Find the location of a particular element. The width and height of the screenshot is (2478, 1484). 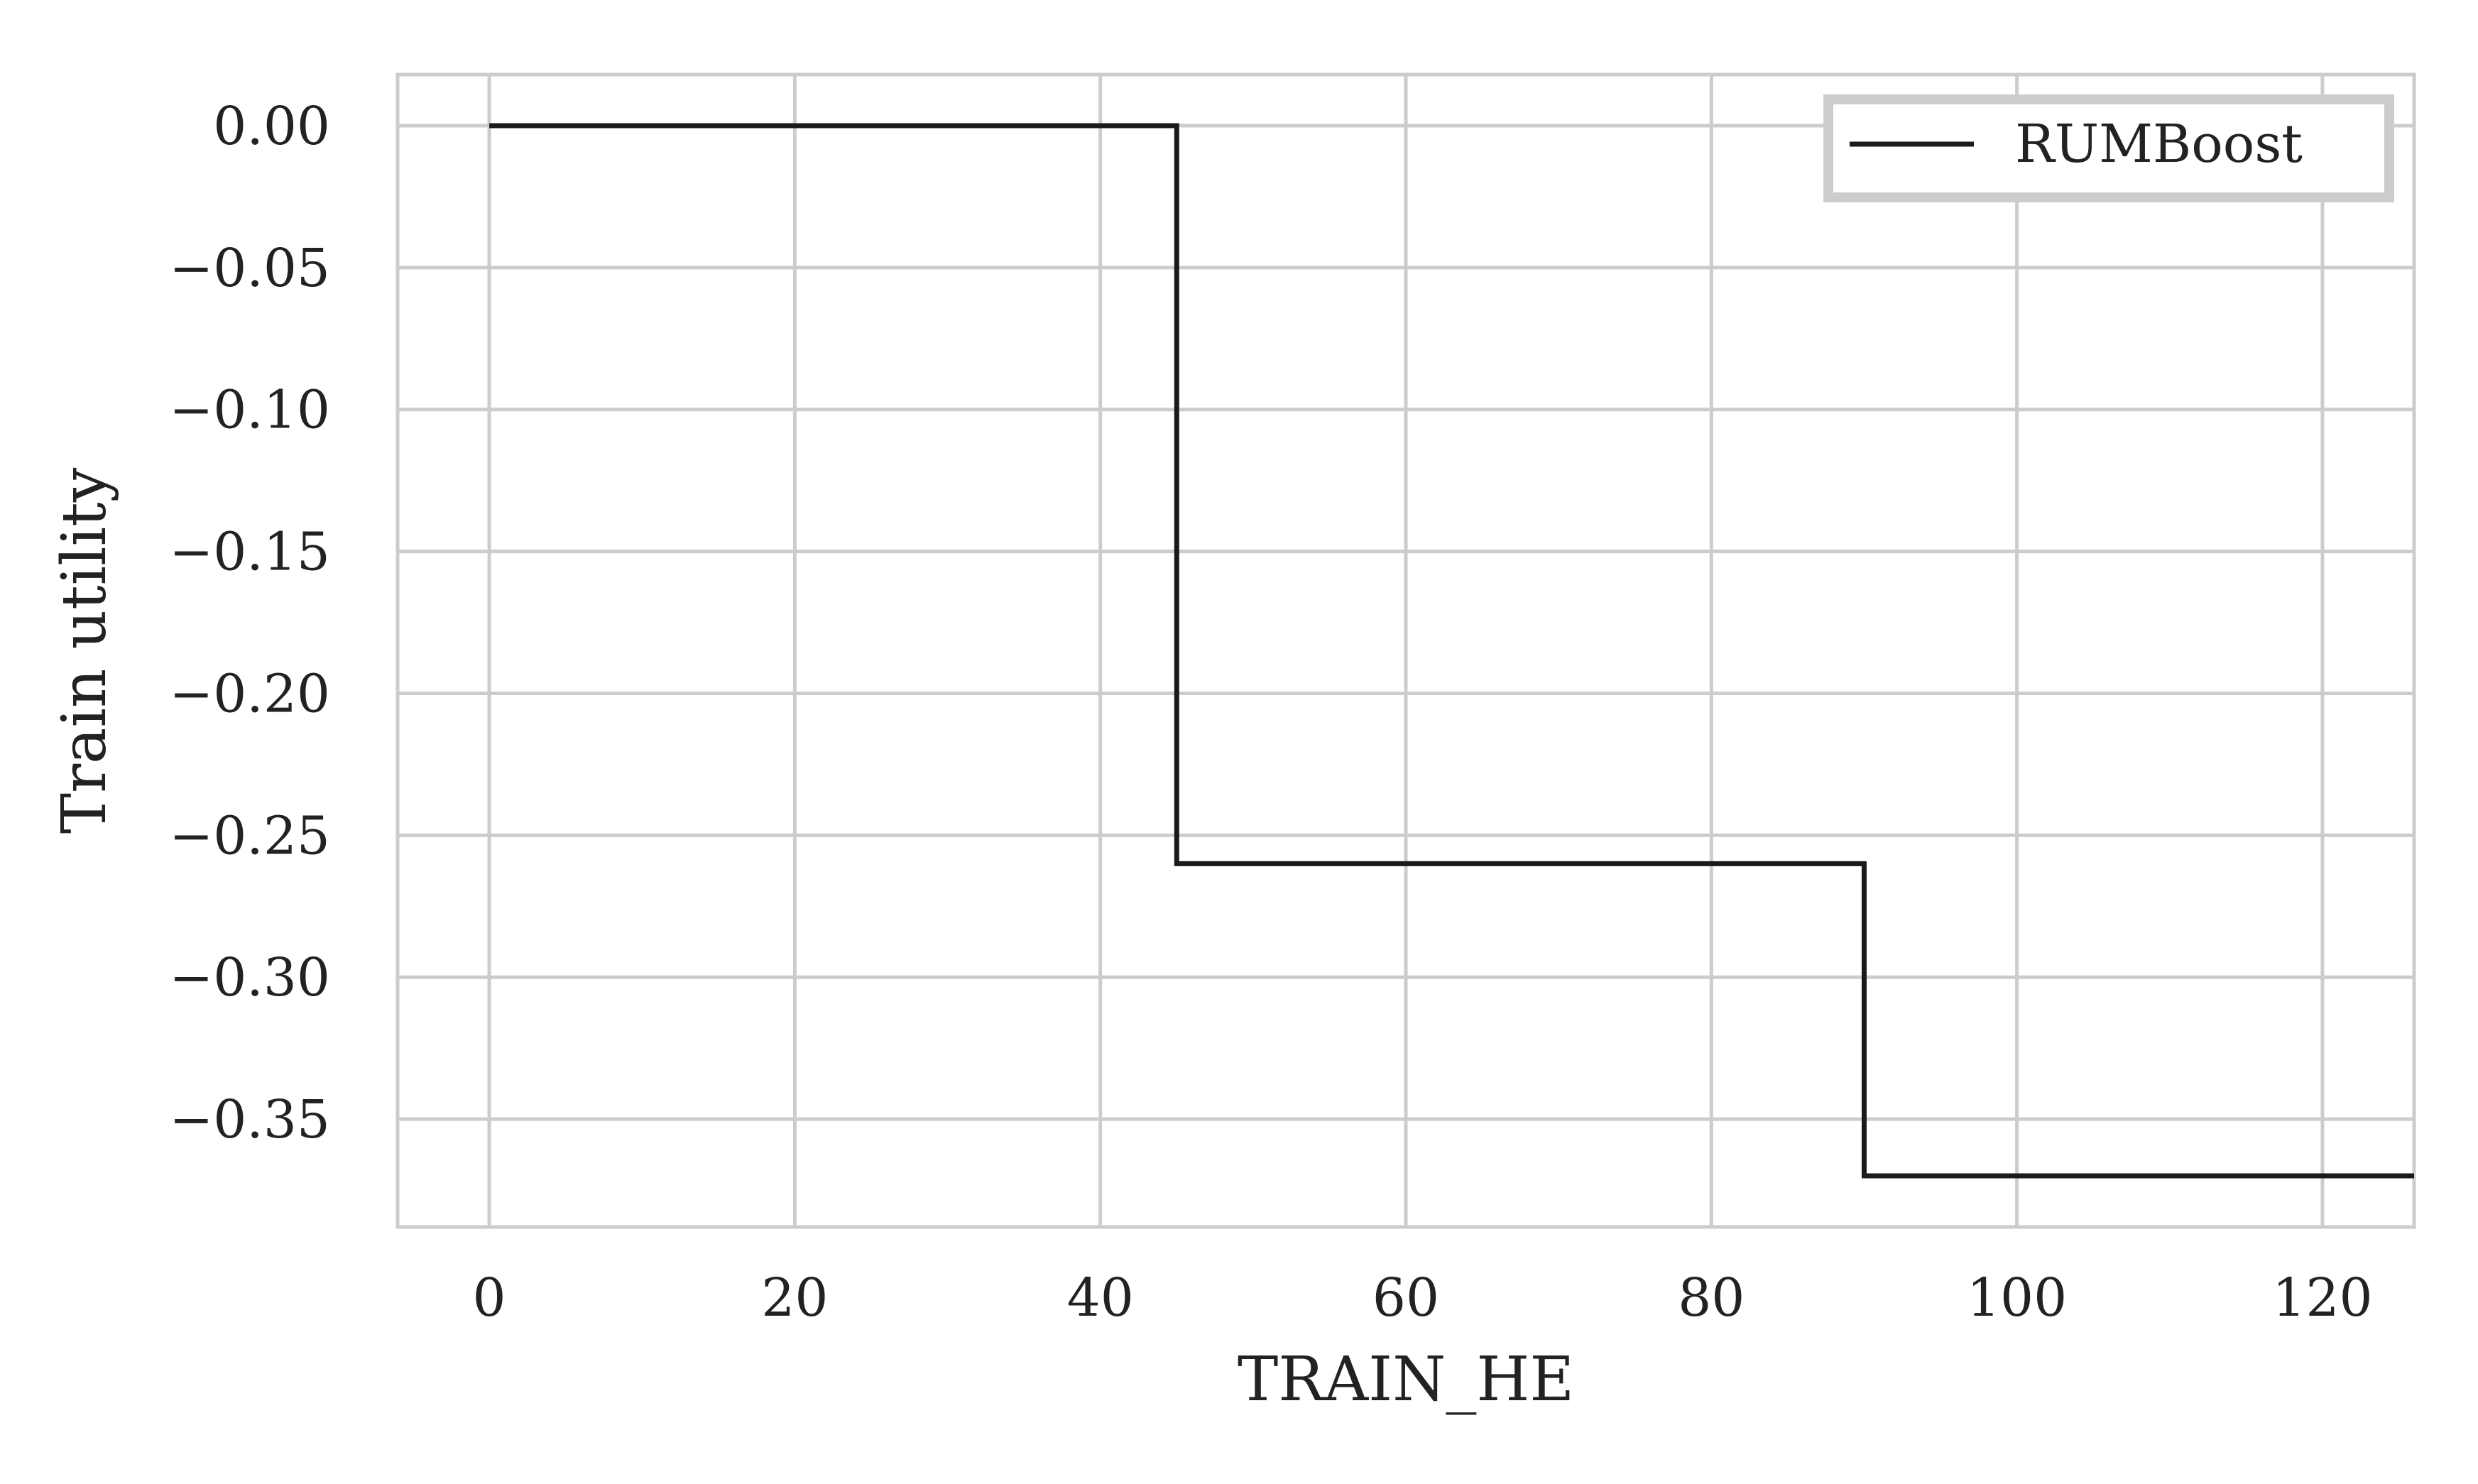

x-tick-label: 40 is located at coordinates (1101, 1297).